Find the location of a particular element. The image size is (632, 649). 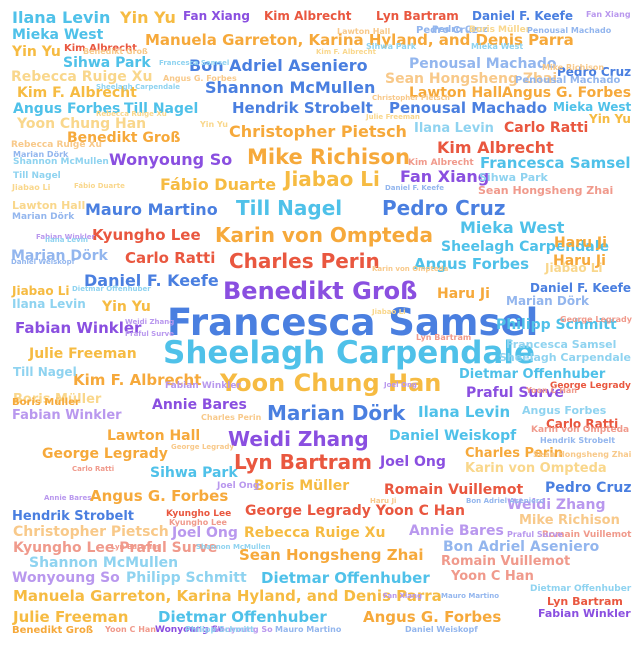

cloud-word: Yoon Chung Han is located at coordinates (82, 124).